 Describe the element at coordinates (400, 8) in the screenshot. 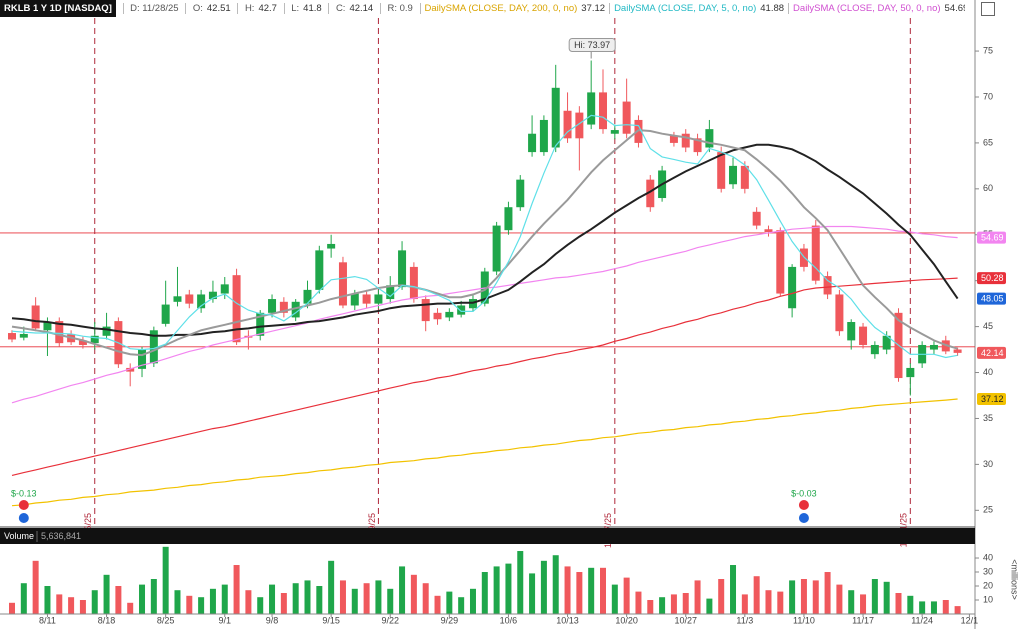

I see `range: R: 0.9` at that location.